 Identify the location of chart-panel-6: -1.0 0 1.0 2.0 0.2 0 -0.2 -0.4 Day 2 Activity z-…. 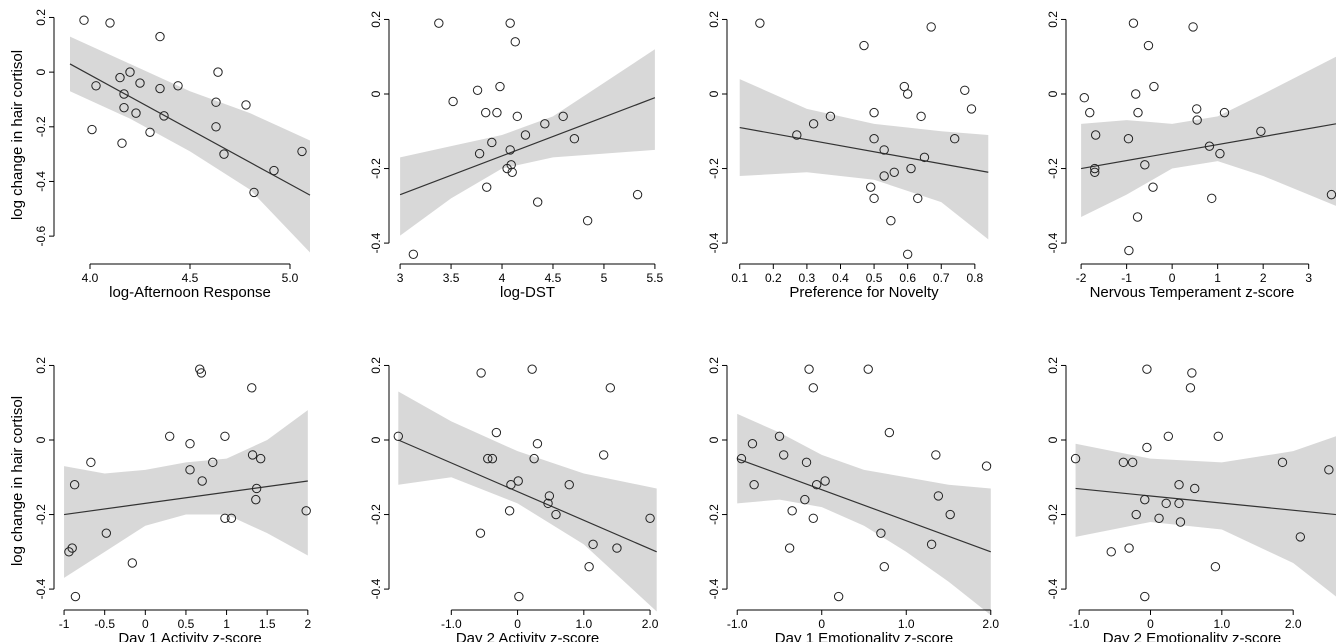
(514, 499).